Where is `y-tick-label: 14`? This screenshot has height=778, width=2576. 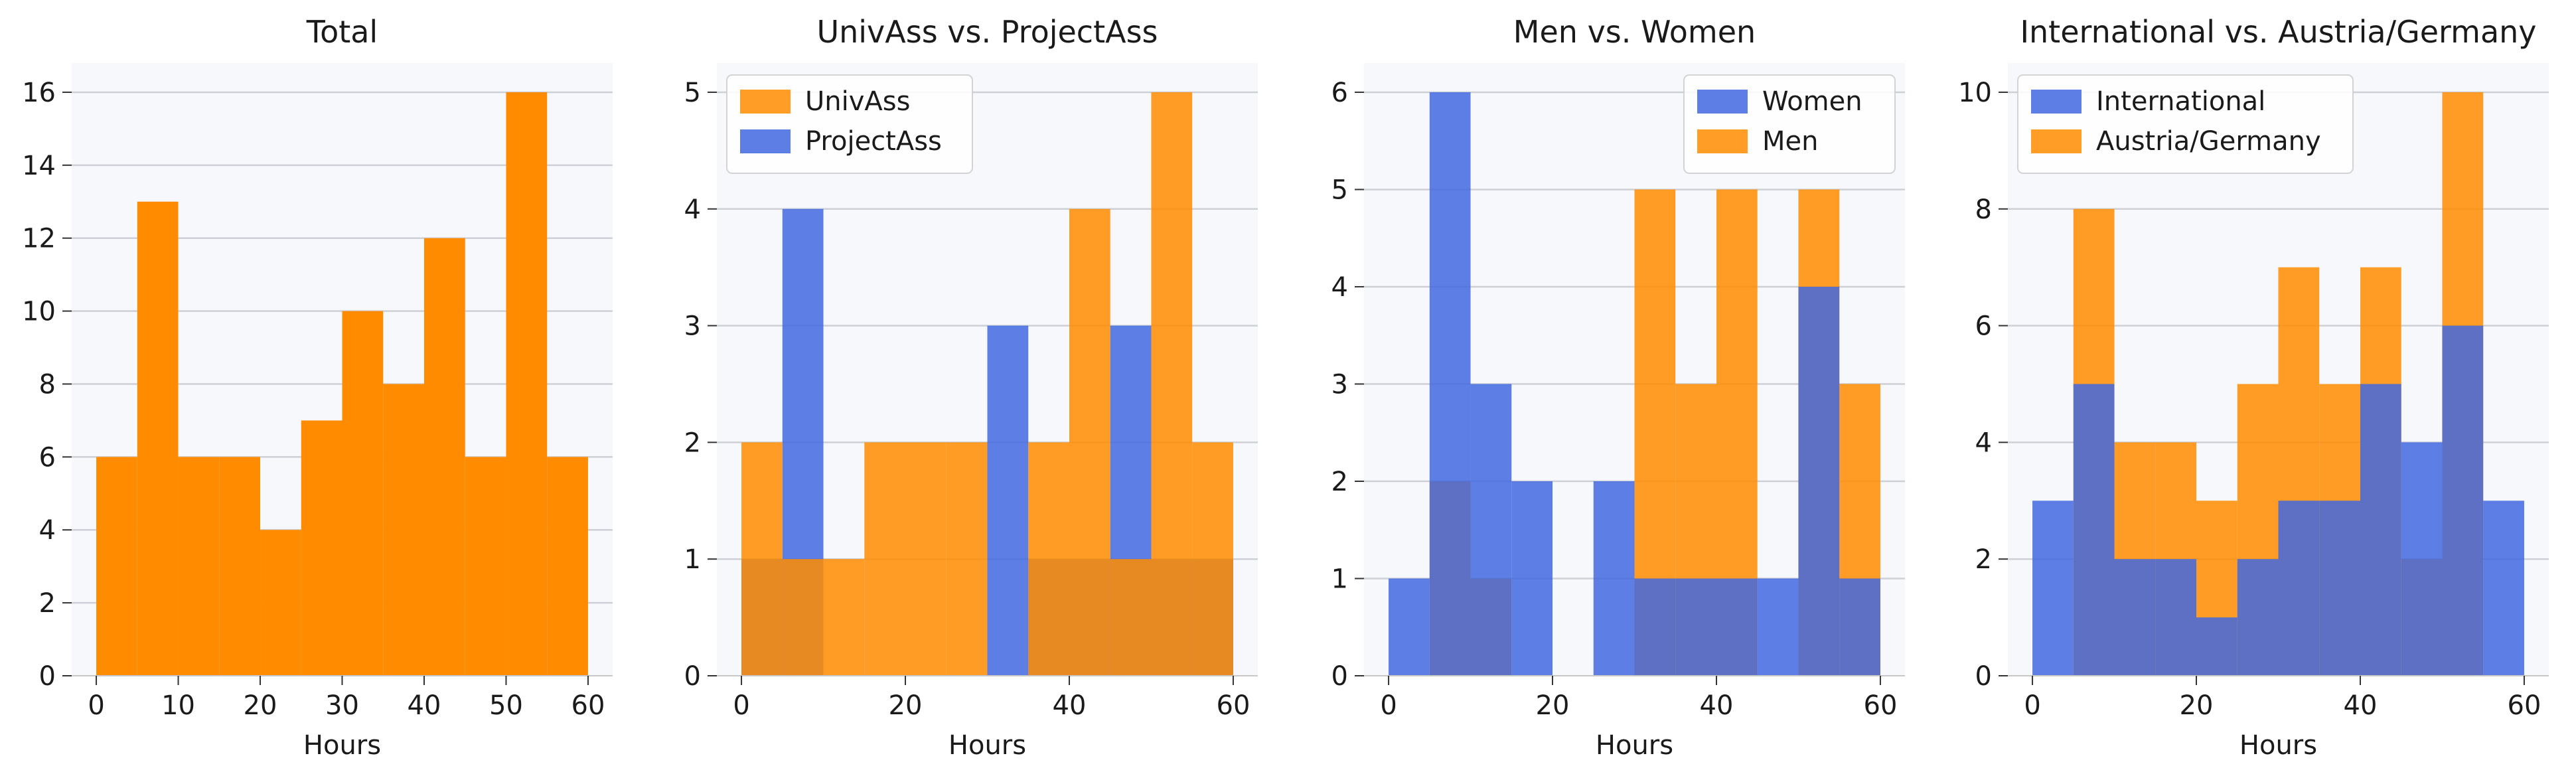 y-tick-label: 14 is located at coordinates (39, 166).